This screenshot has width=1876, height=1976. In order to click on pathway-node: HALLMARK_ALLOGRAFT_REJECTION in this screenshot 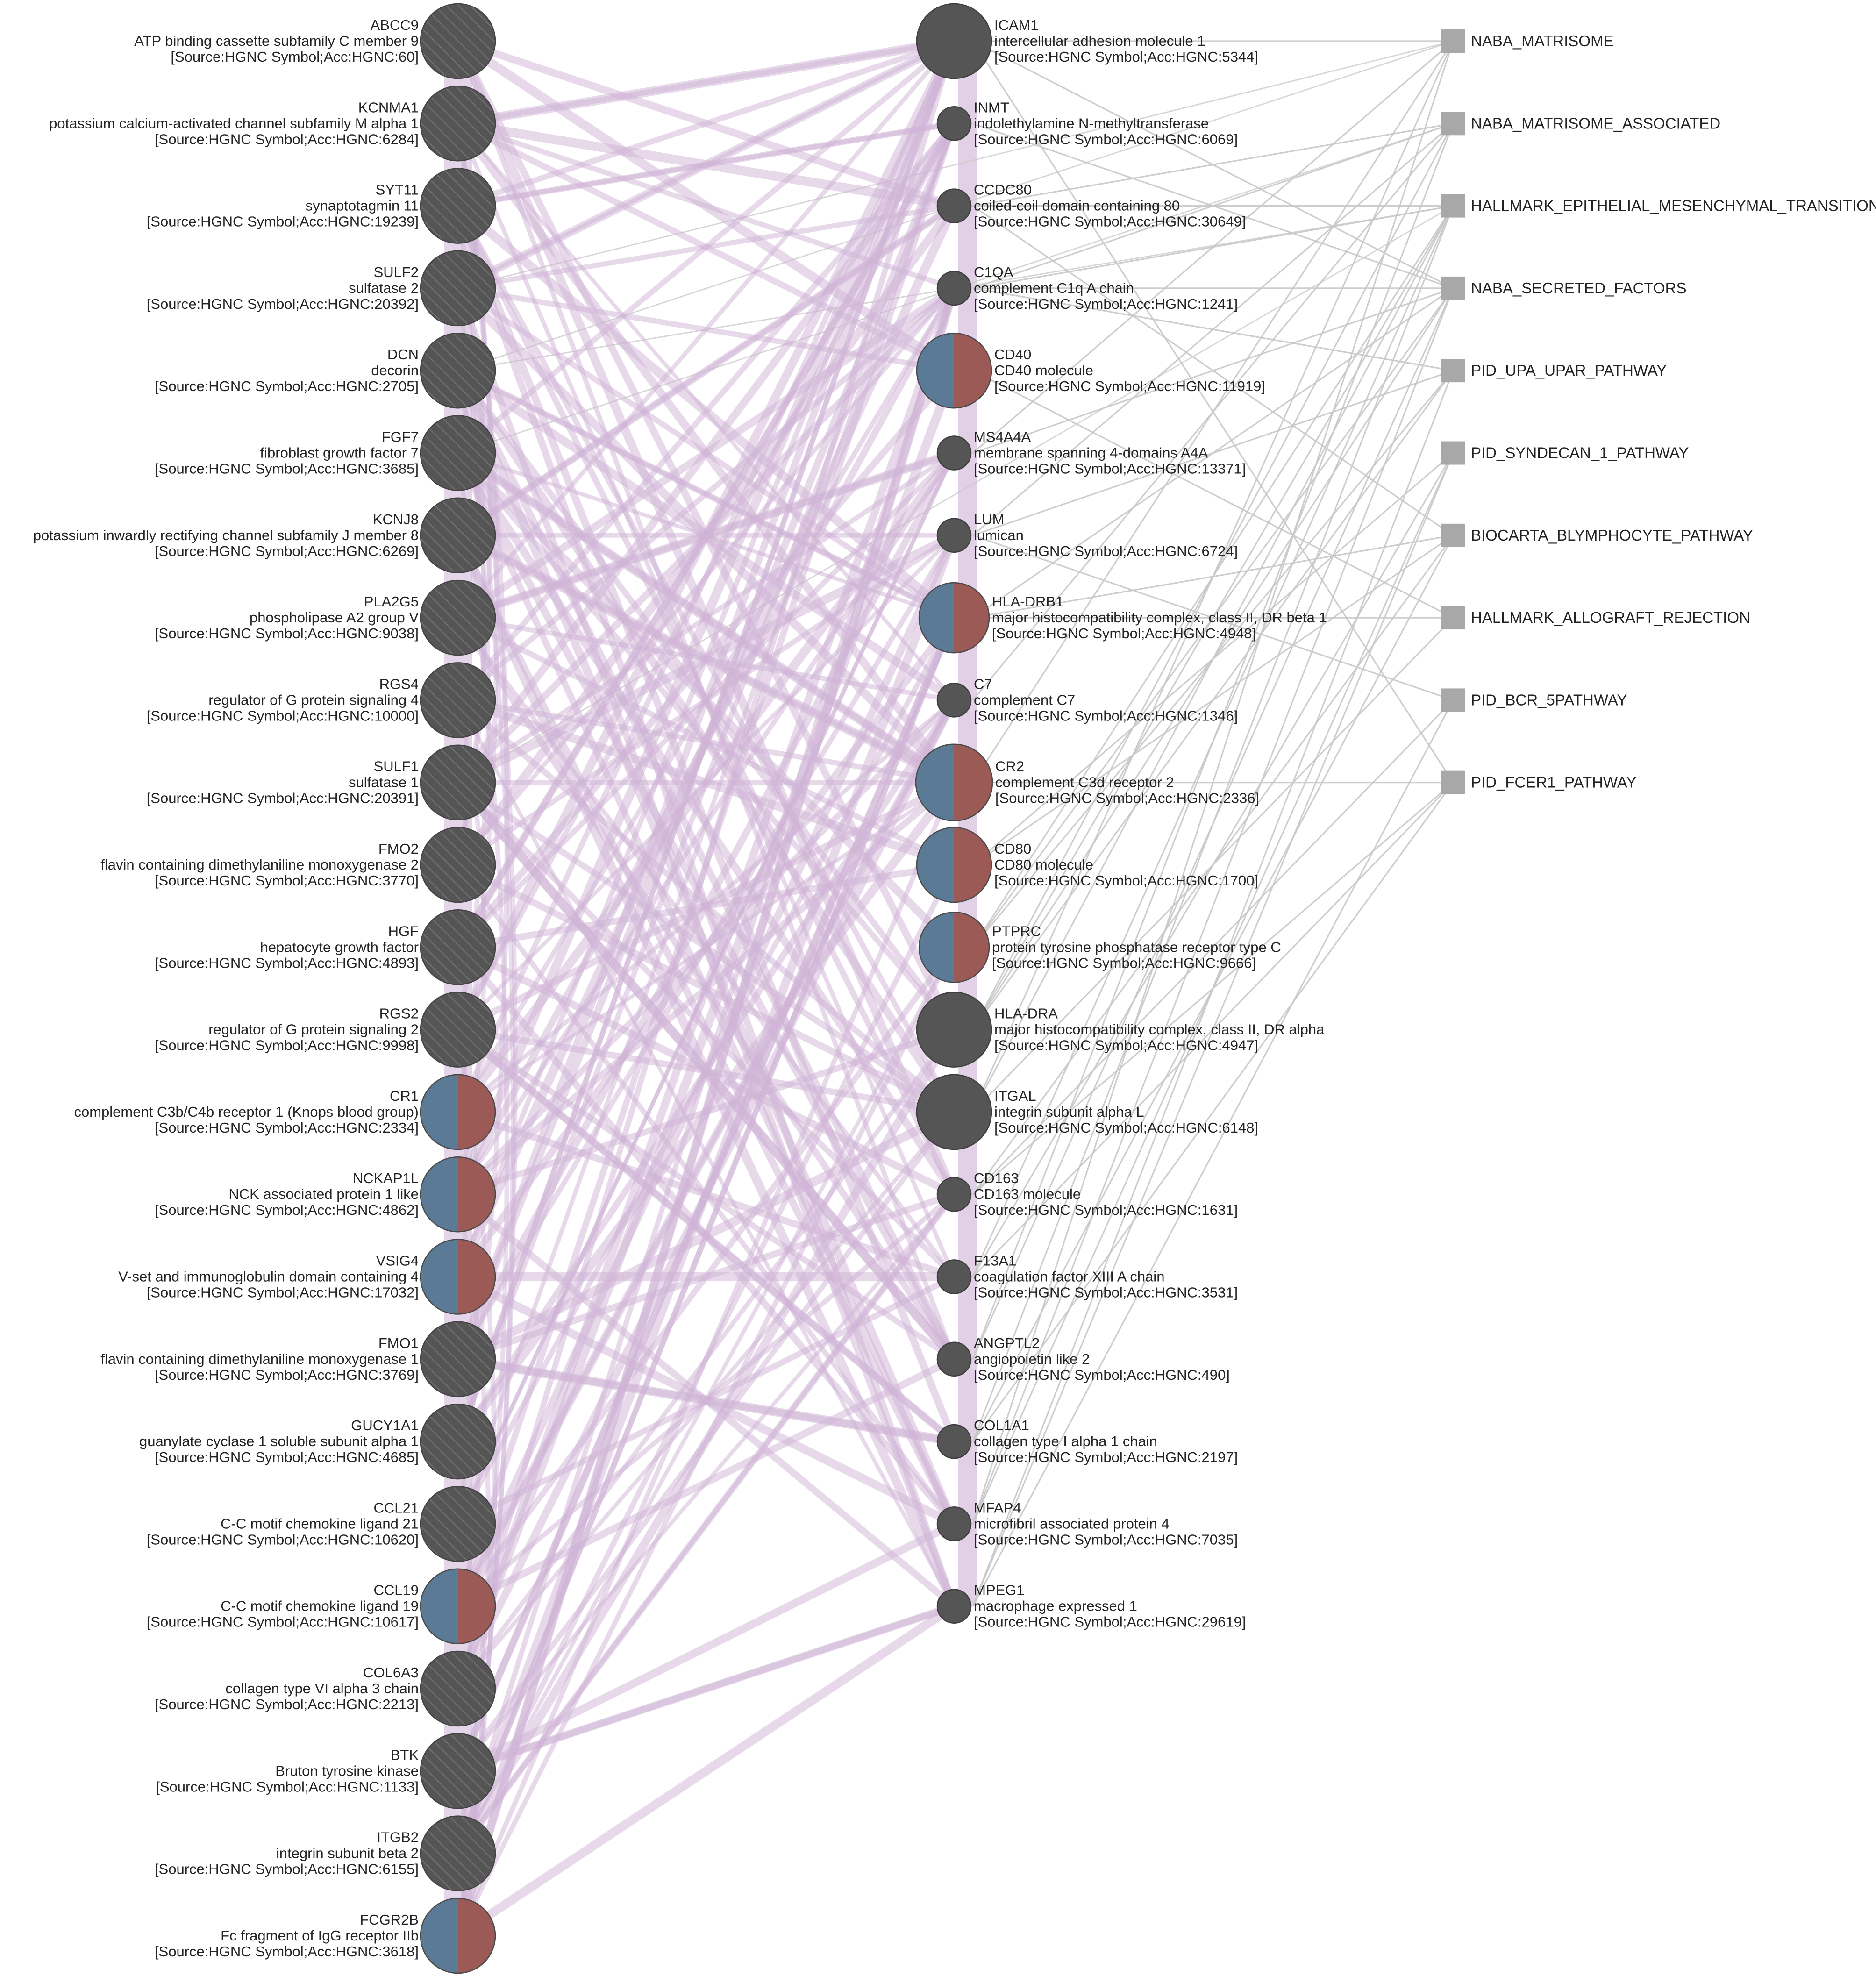, I will do `click(1595, 618)`.